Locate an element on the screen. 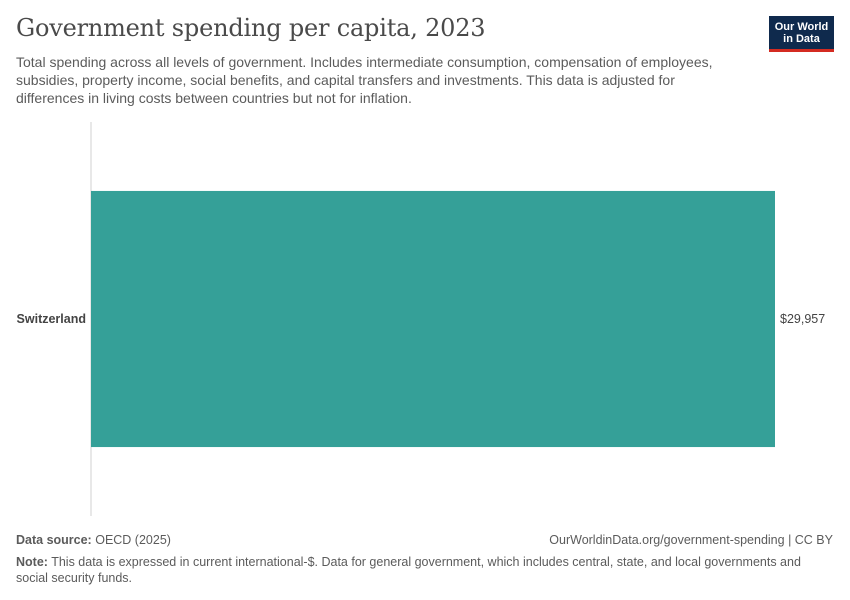  data-source-value: OECD (2025) is located at coordinates (133, 540).